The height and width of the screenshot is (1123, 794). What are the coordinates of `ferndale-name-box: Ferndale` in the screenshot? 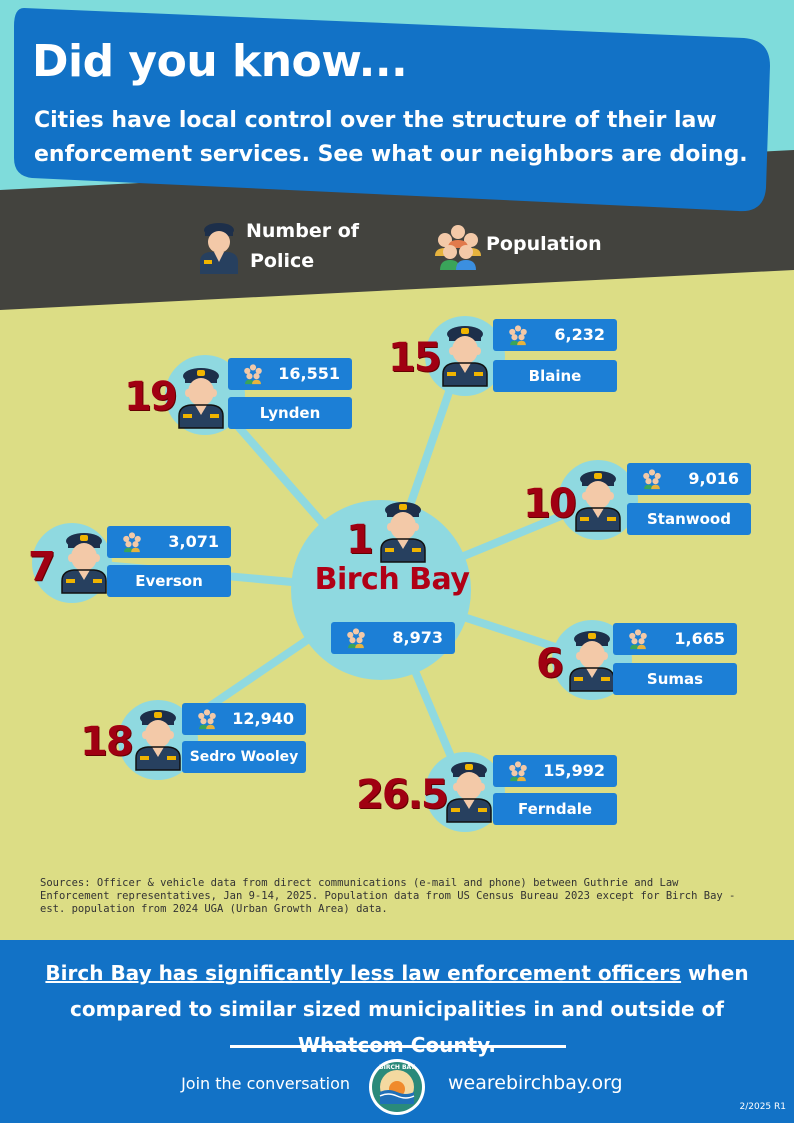 It's located at (555, 809).